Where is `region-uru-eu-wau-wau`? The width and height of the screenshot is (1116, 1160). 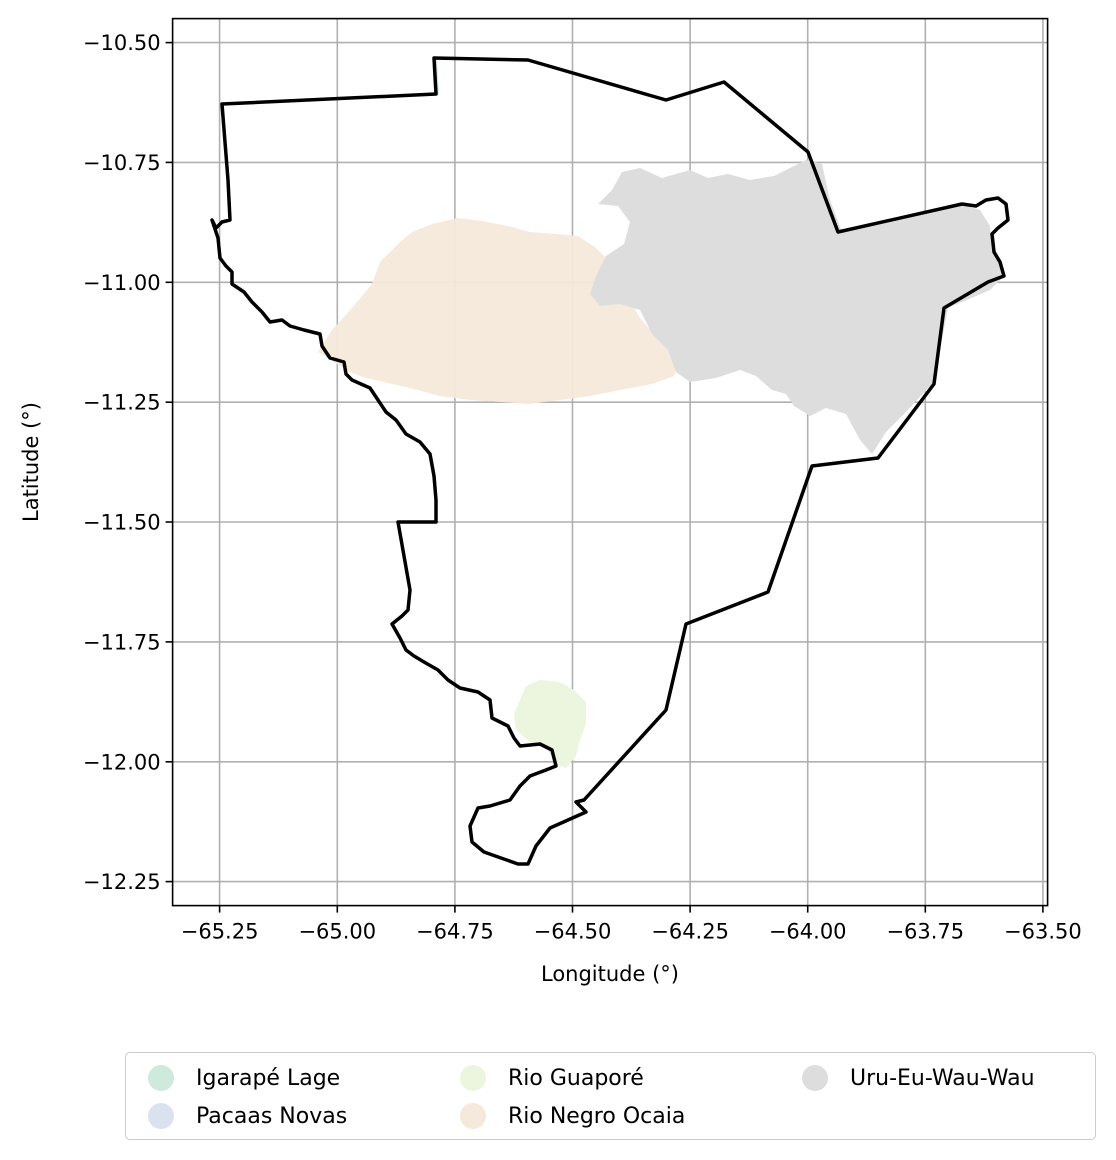
region-uru-eu-wau-wau is located at coordinates (797, 307).